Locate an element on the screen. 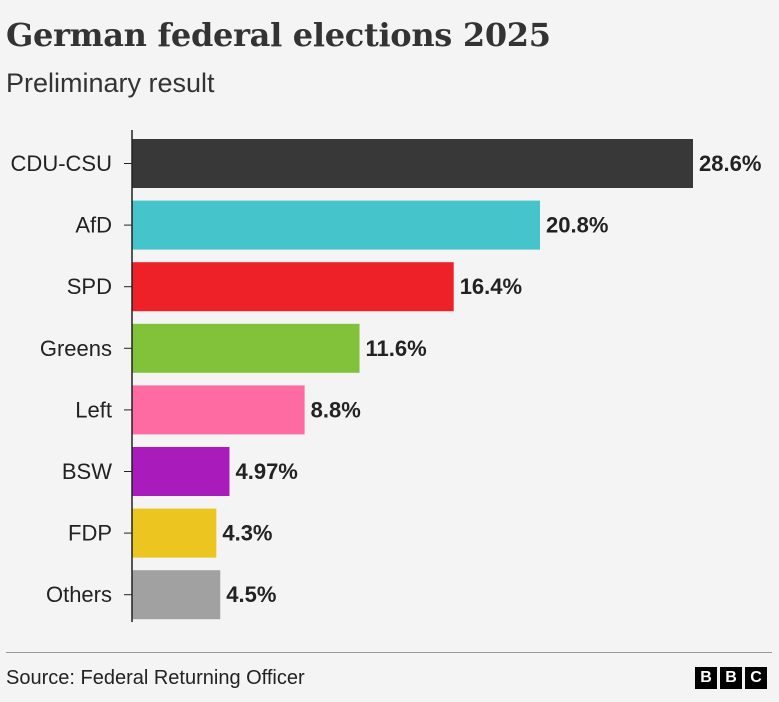 Image resolution: width=779 pixels, height=702 pixels. category-label: CDU-CSU is located at coordinates (61, 163).